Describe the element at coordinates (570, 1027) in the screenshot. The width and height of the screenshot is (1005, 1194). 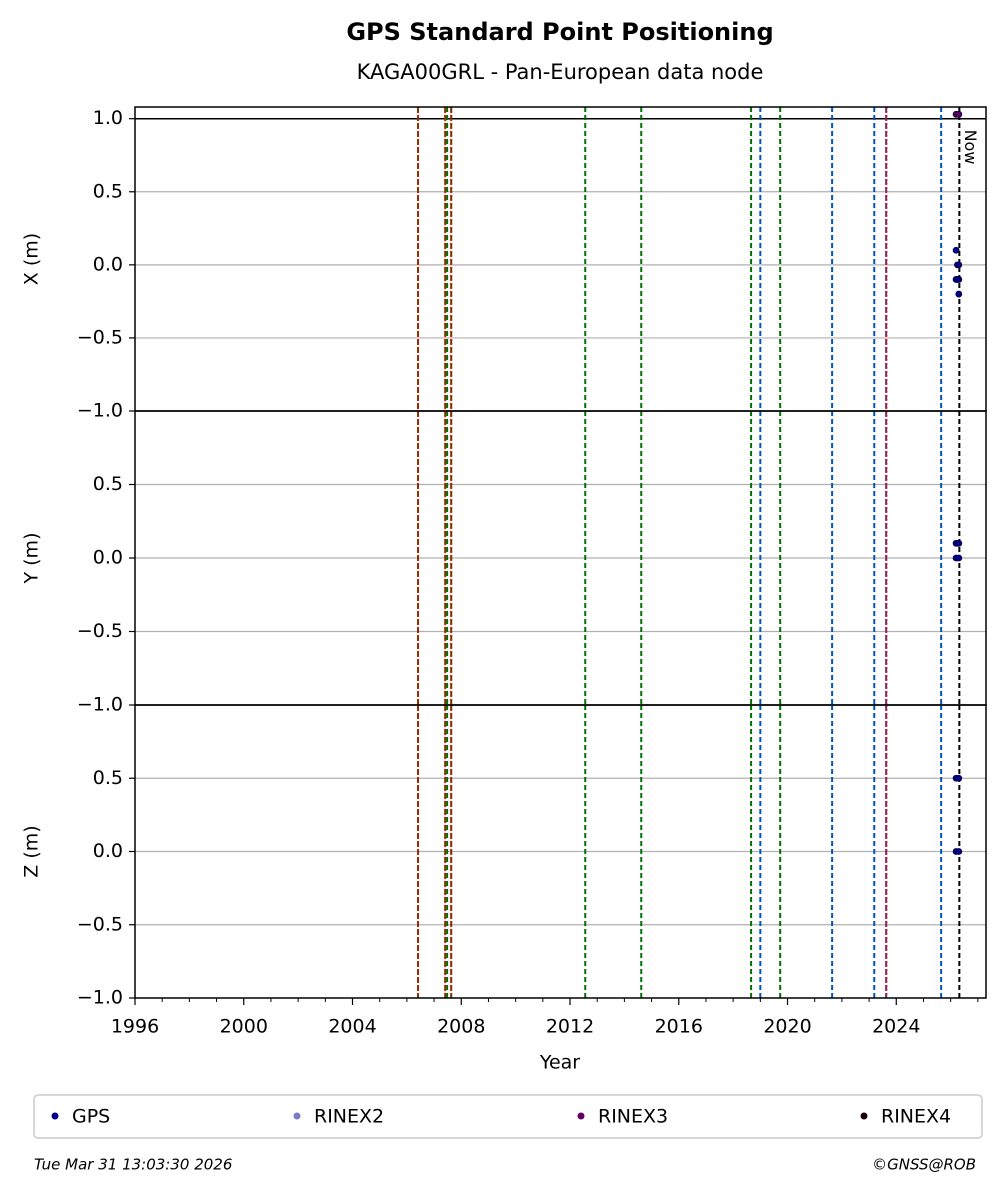
I see `x-tick-label: 2012` at that location.